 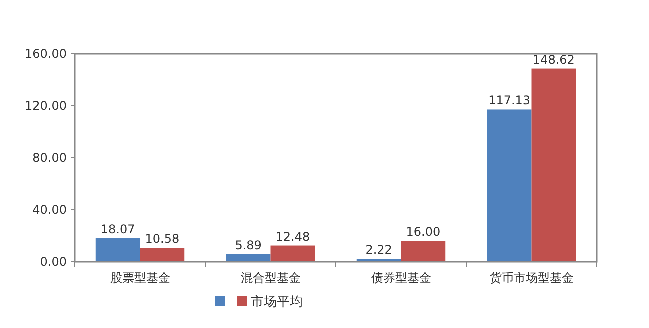 What do you see at coordinates (140, 278) in the screenshot?
I see `x-tick-label: 股票型基金` at bounding box center [140, 278].